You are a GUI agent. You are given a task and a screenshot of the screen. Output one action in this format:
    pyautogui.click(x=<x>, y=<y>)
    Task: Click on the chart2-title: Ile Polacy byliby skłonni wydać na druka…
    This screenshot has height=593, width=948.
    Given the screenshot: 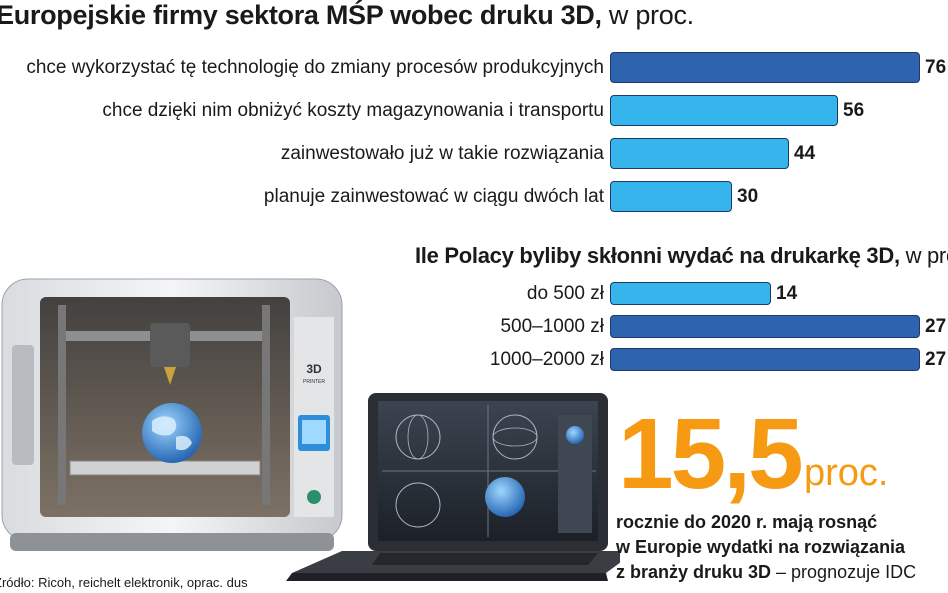 What is the action you would take?
    pyautogui.click(x=681, y=256)
    